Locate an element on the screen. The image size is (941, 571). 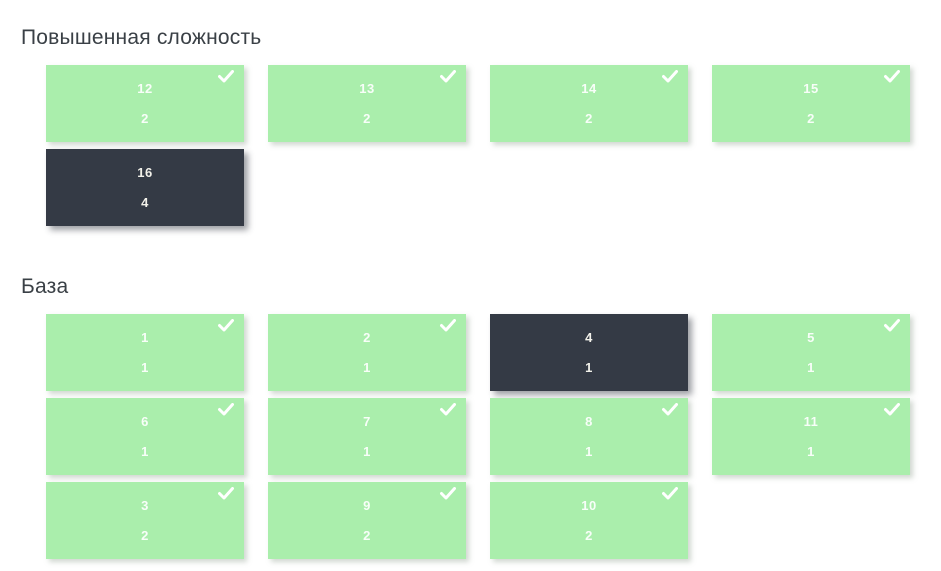
task-card: 11 1 is located at coordinates (811, 437).